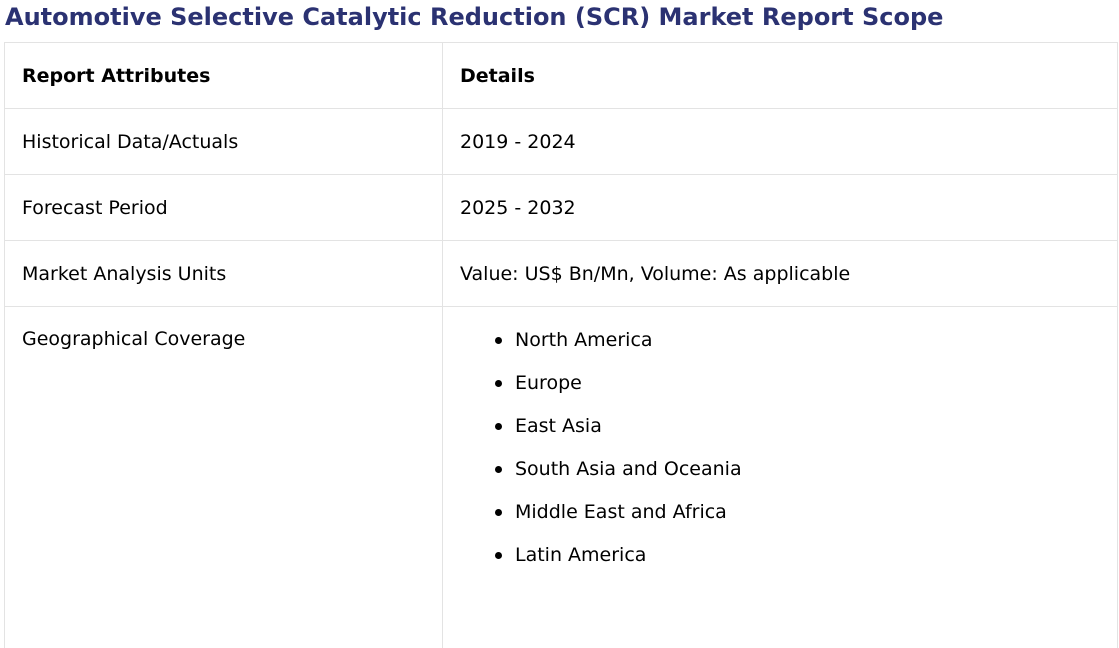 This screenshot has width=1119, height=648. Describe the element at coordinates (807, 522) in the screenshot. I see `list-item-region: Middle East and Africa` at that location.